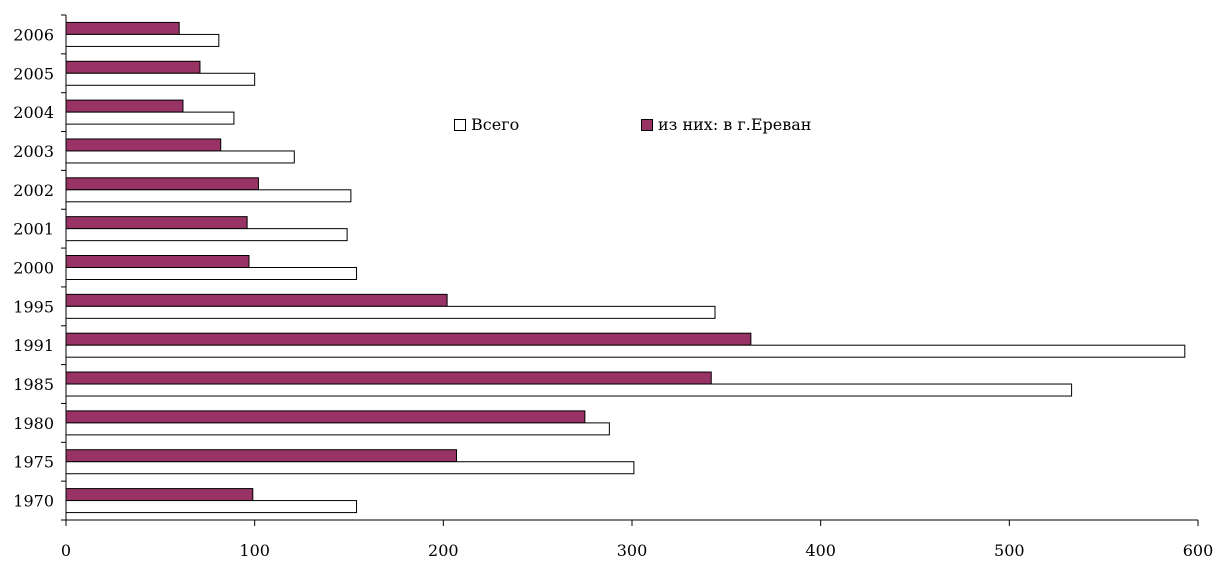  What do you see at coordinates (66, 550) in the screenshot?
I see `x-tick-label: 0` at bounding box center [66, 550].